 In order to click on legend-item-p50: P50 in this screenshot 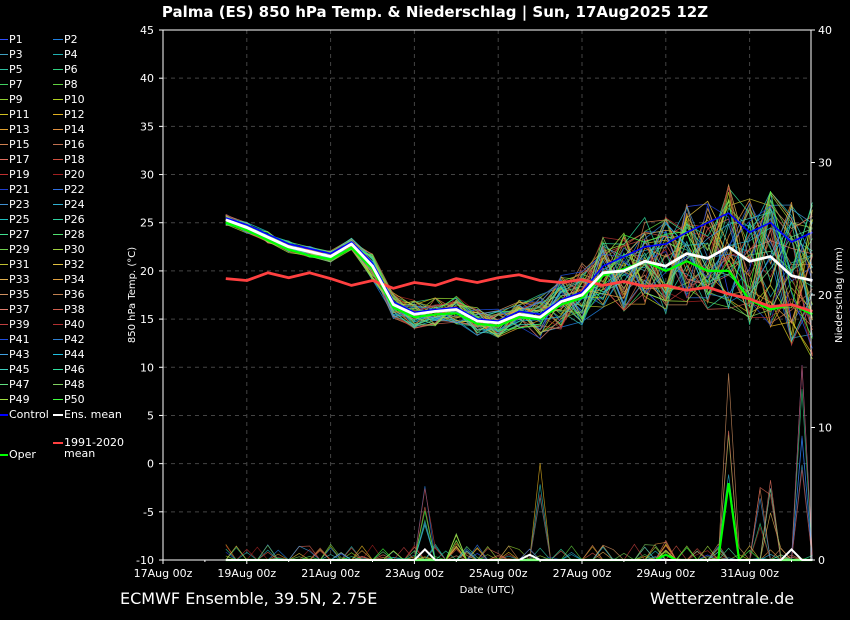, I will do `click(69, 399)`.